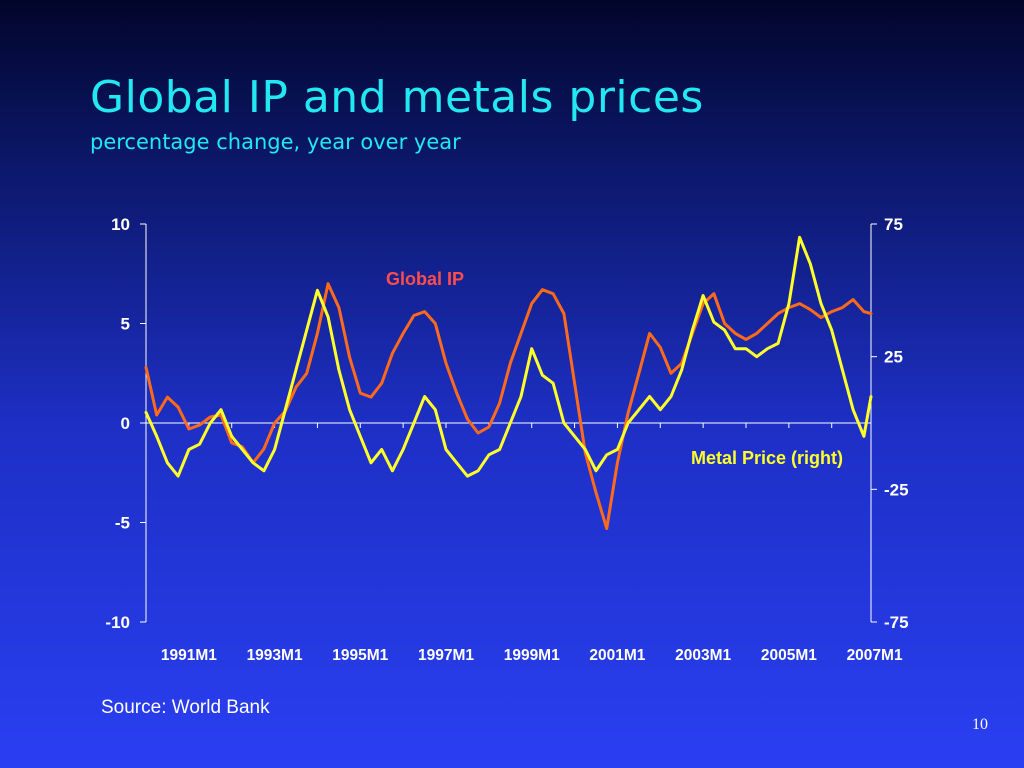  I want to click on x-axis-tick-label: 2003M1, so click(703, 655).